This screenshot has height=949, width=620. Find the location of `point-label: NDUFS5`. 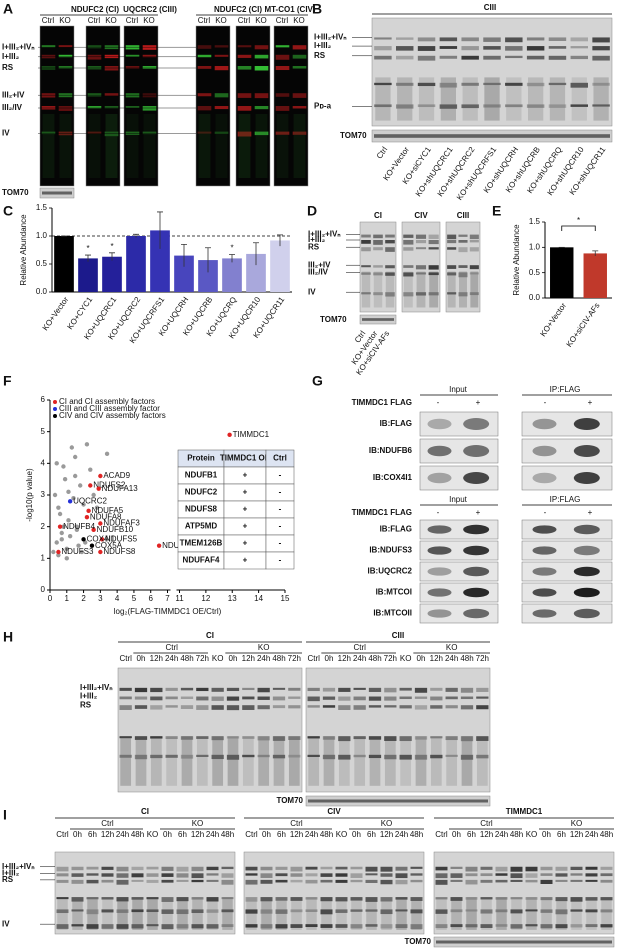

point-label: NDUFS5 is located at coordinates (121, 538).